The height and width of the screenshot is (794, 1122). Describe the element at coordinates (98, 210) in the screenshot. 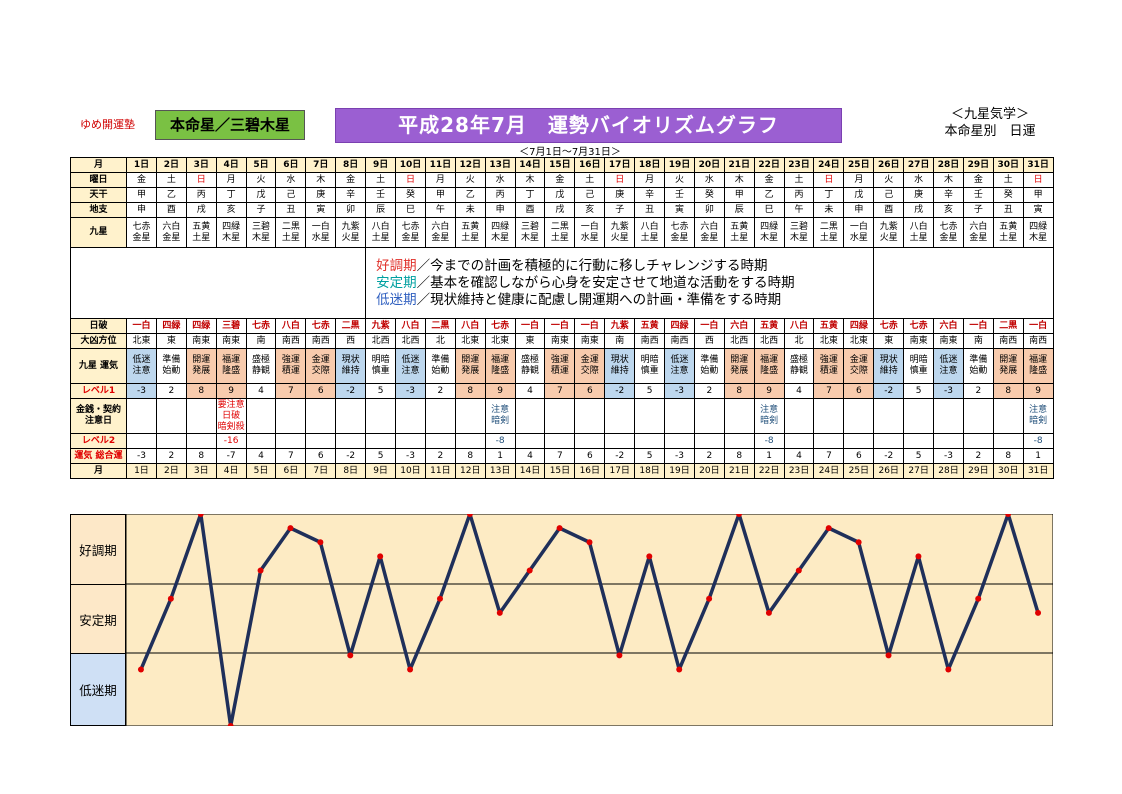

I see `row-label-chishi: 地支` at that location.